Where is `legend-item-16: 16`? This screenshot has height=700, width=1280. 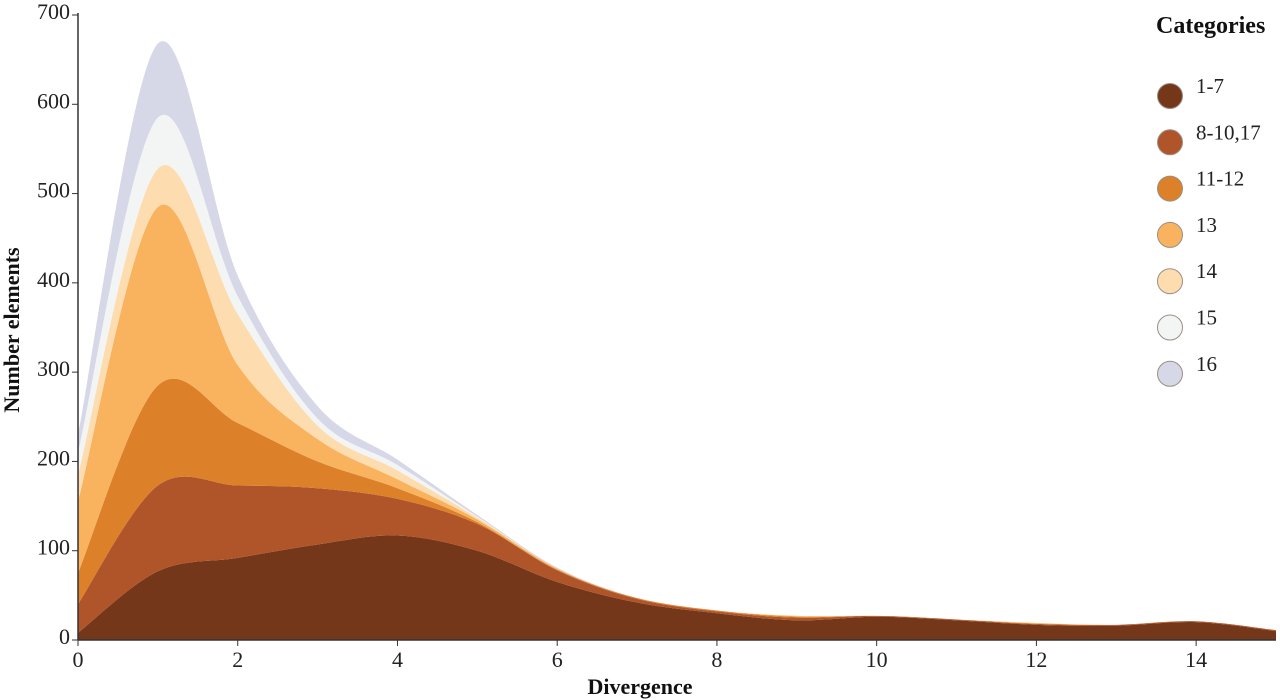
legend-item-16: 16 is located at coordinates (1187, 369).